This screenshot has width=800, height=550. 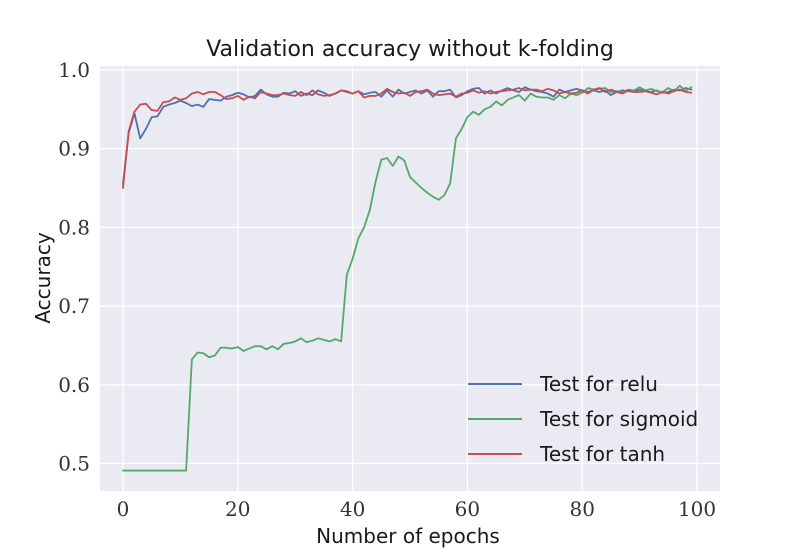 I want to click on x-tick-label: 60, so click(x=467, y=509).